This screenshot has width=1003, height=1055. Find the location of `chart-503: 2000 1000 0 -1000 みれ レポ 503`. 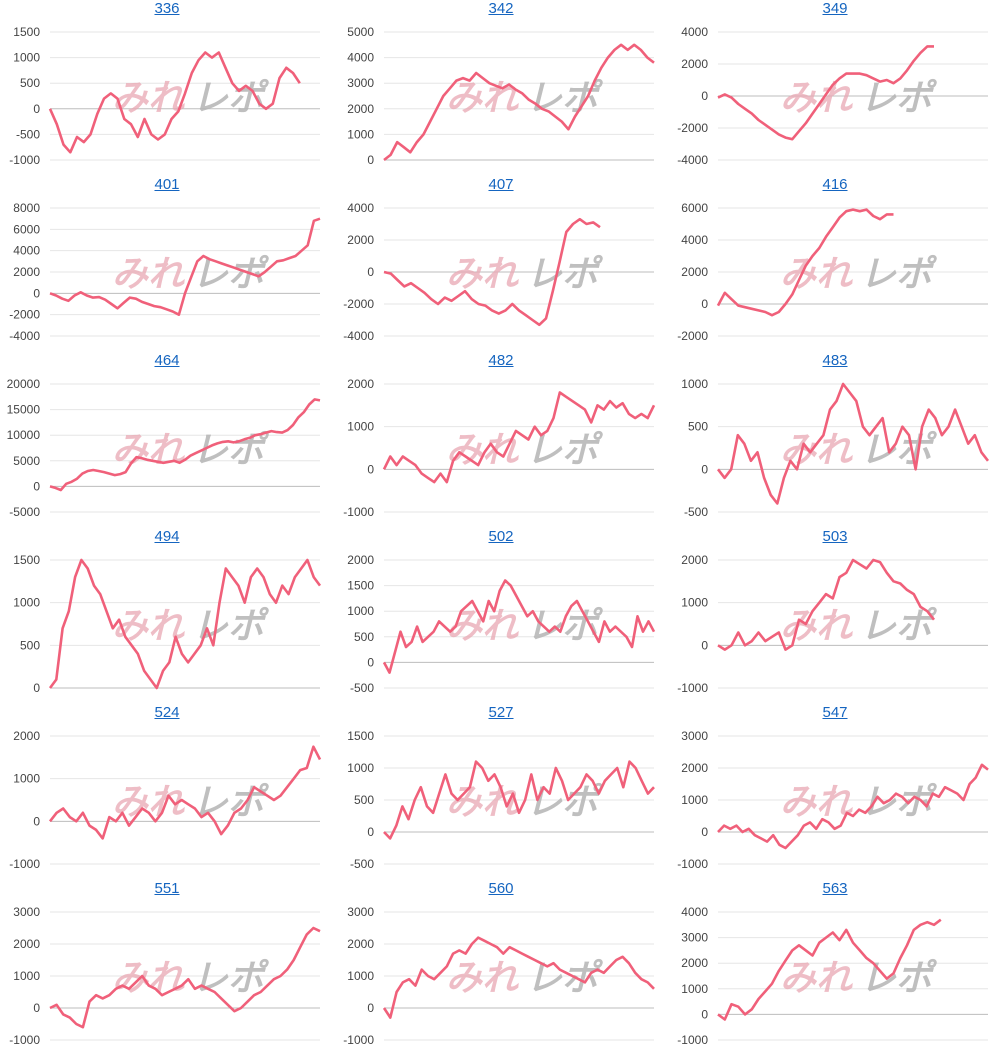

chart-503: 2000 1000 0 -1000 みれ レポ 503 is located at coordinates (835, 615).